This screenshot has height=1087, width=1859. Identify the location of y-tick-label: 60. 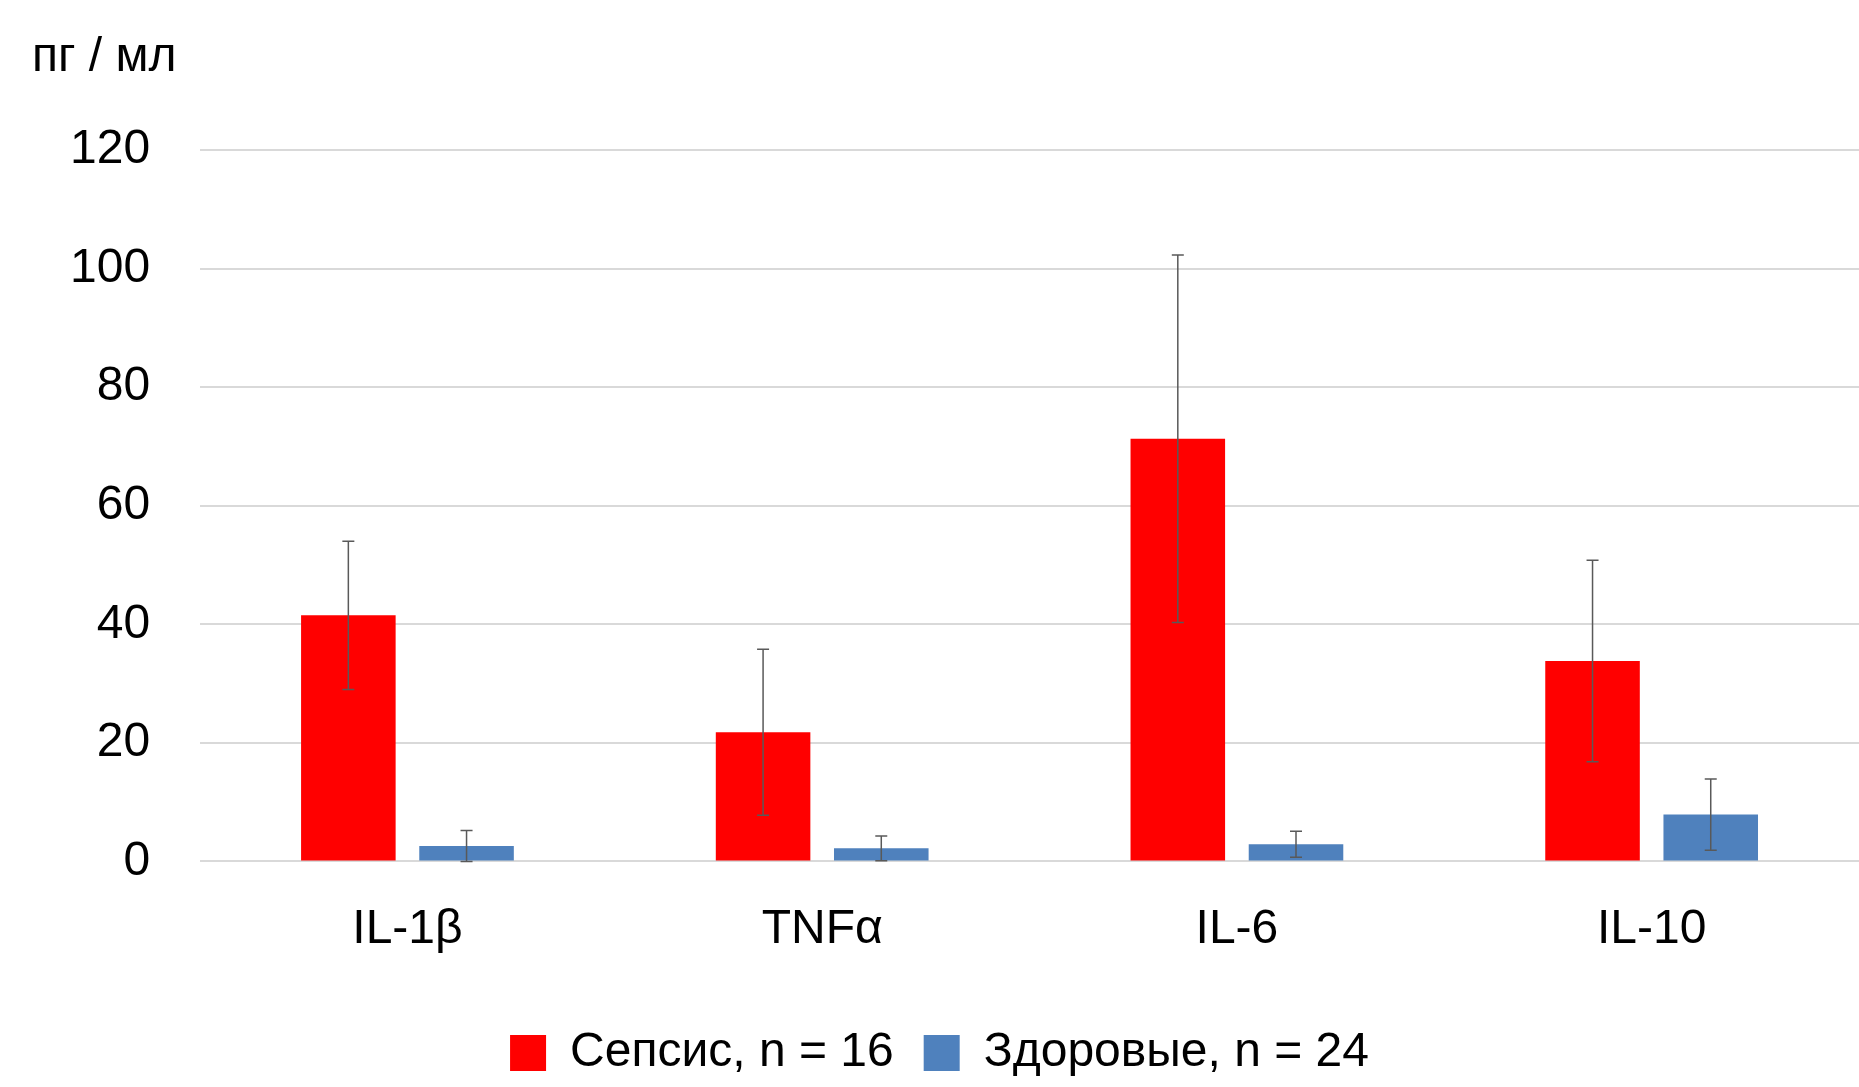
(123, 502).